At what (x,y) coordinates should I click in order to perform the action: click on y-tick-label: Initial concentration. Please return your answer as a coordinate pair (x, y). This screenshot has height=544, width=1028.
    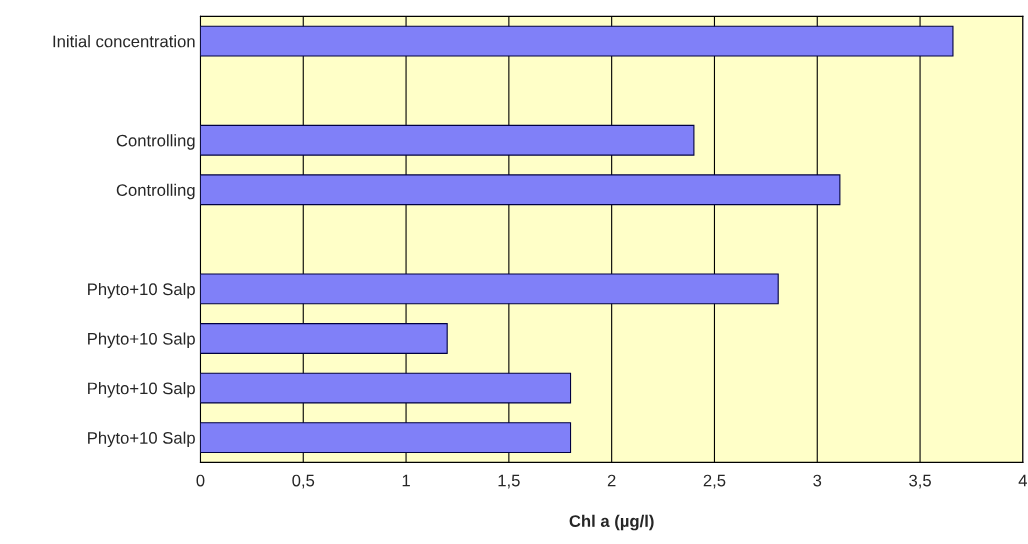
    Looking at the image, I should click on (124, 41).